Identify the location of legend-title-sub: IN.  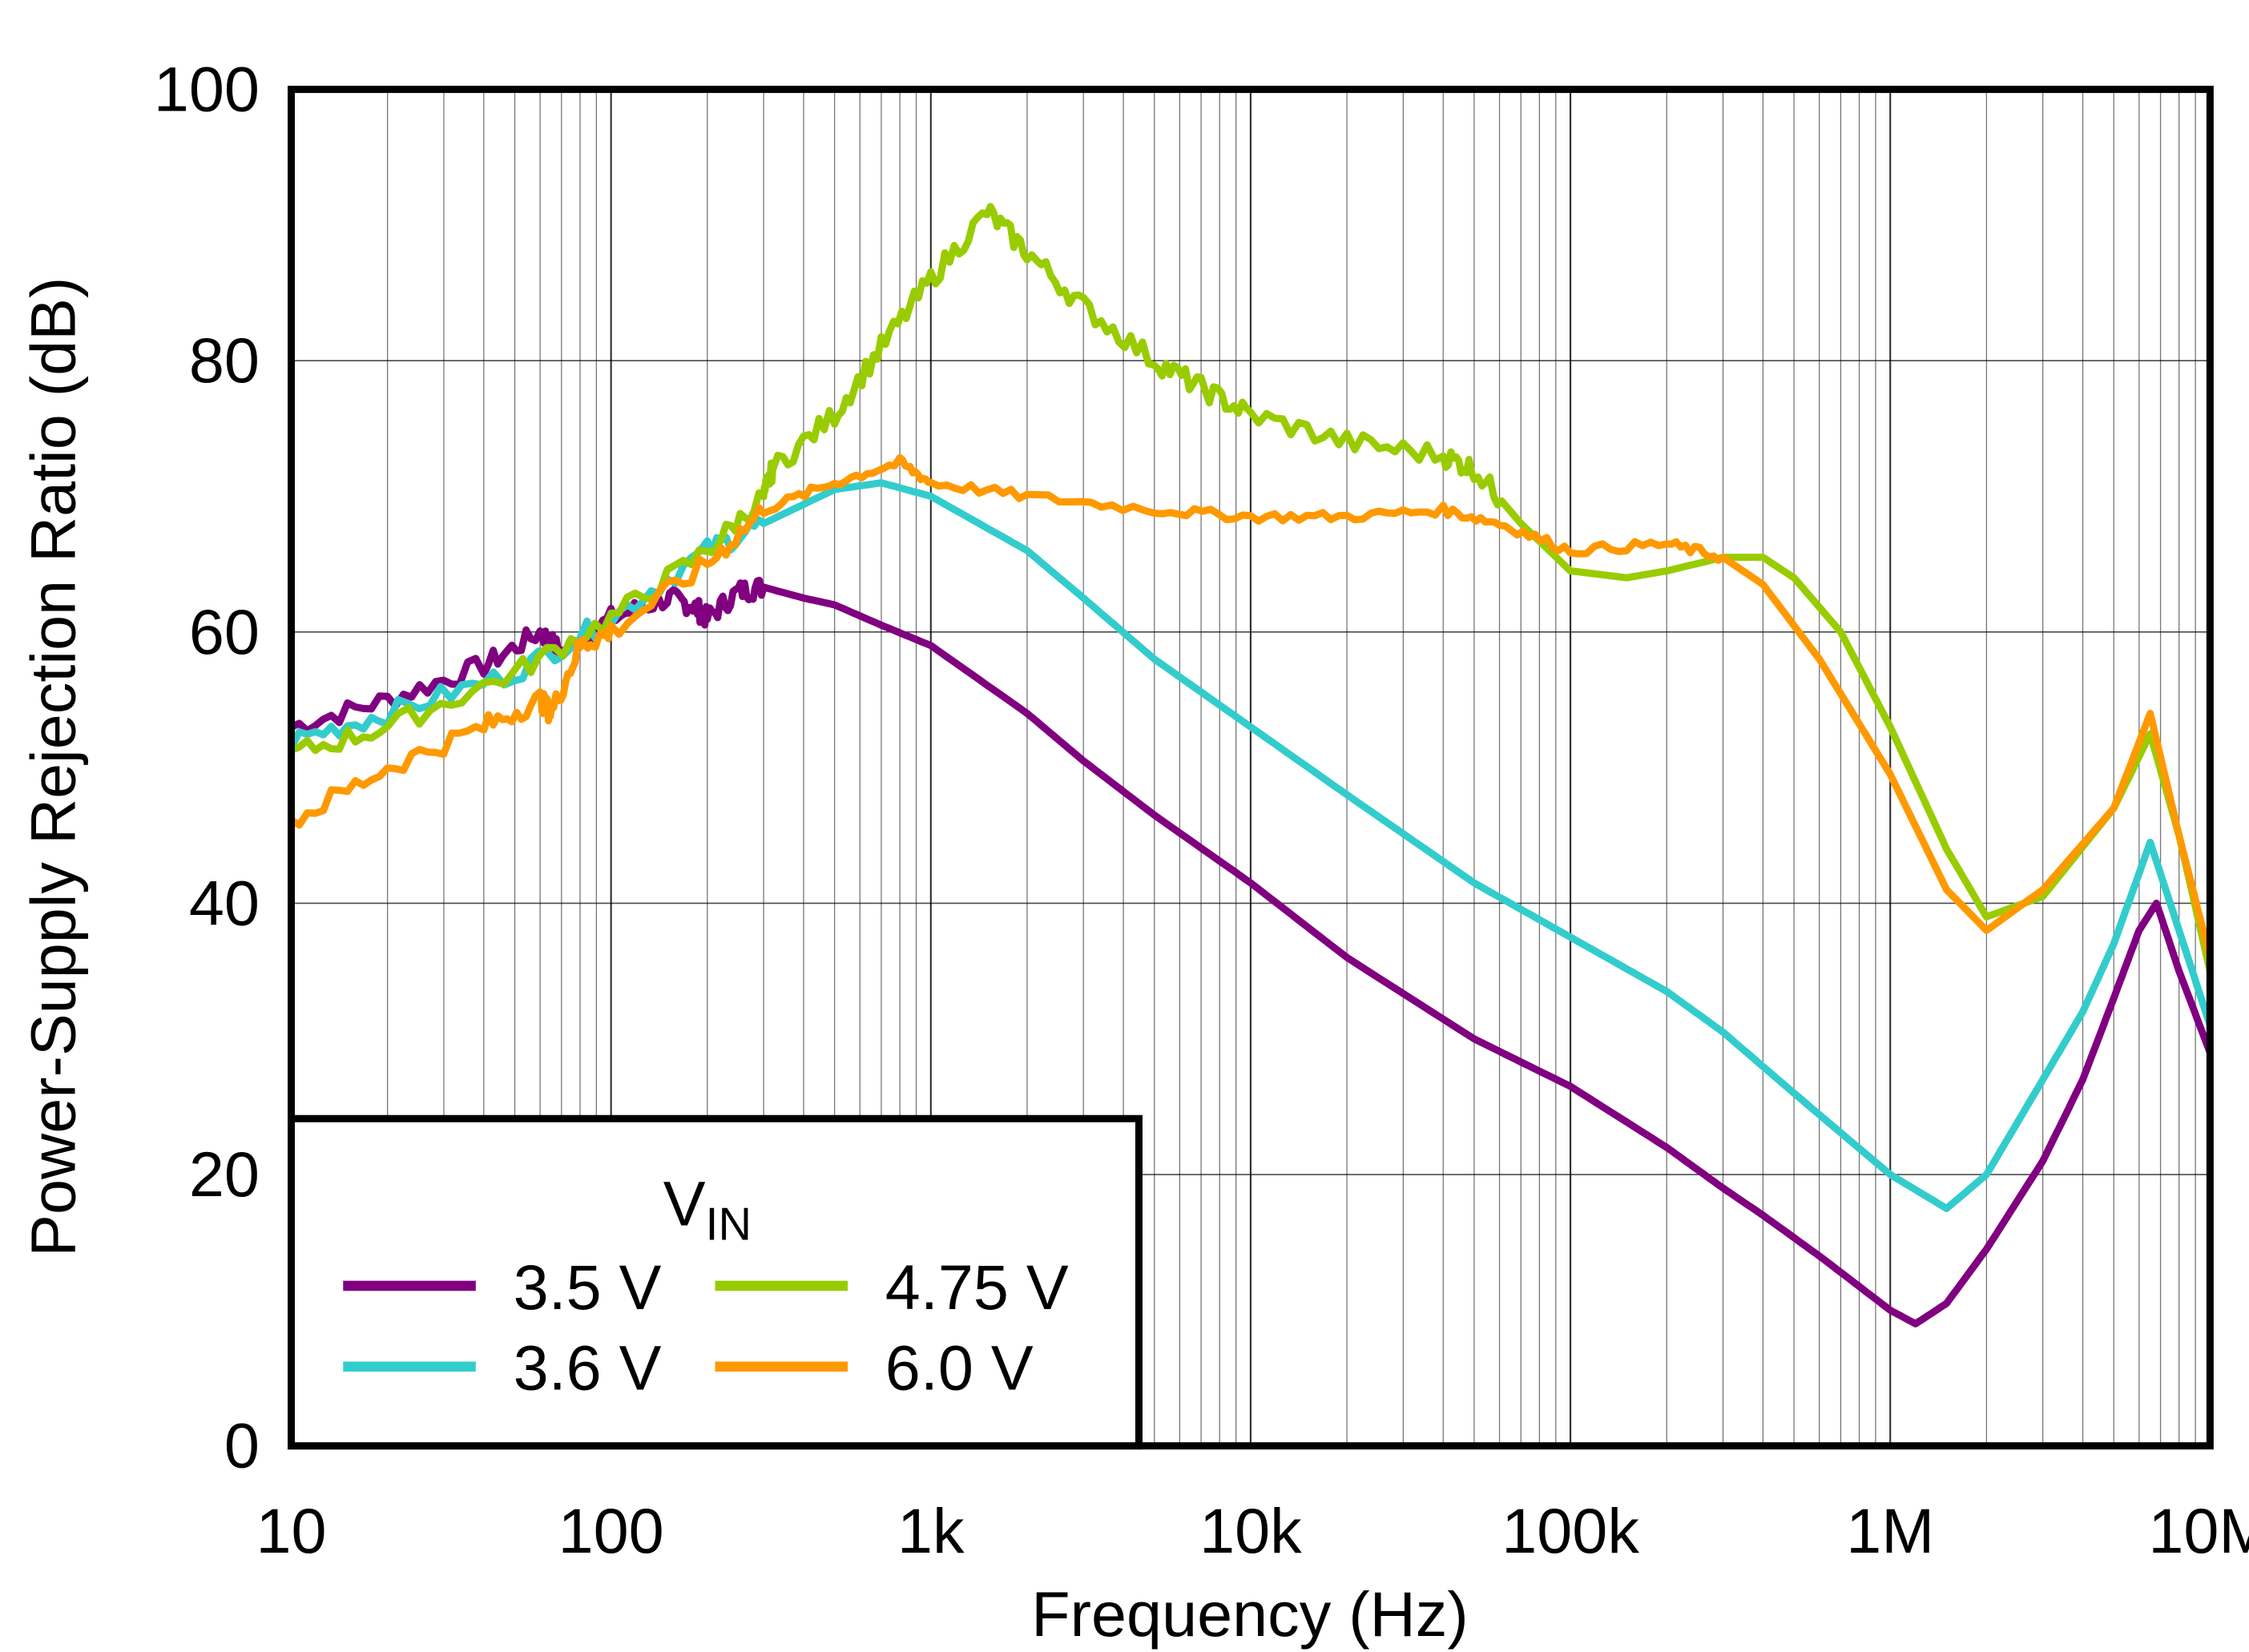
(729, 1224).